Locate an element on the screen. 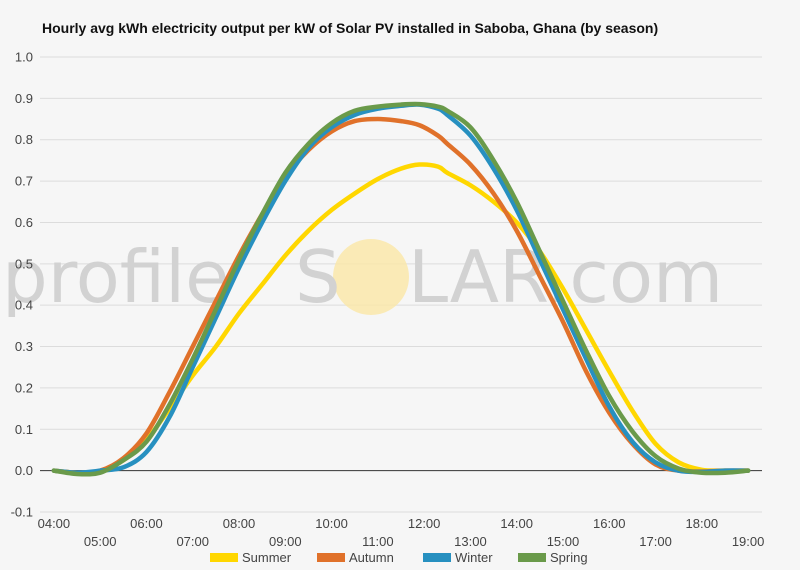 The height and width of the screenshot is (570, 800). legend-item-winter: Winter is located at coordinates (458, 557).